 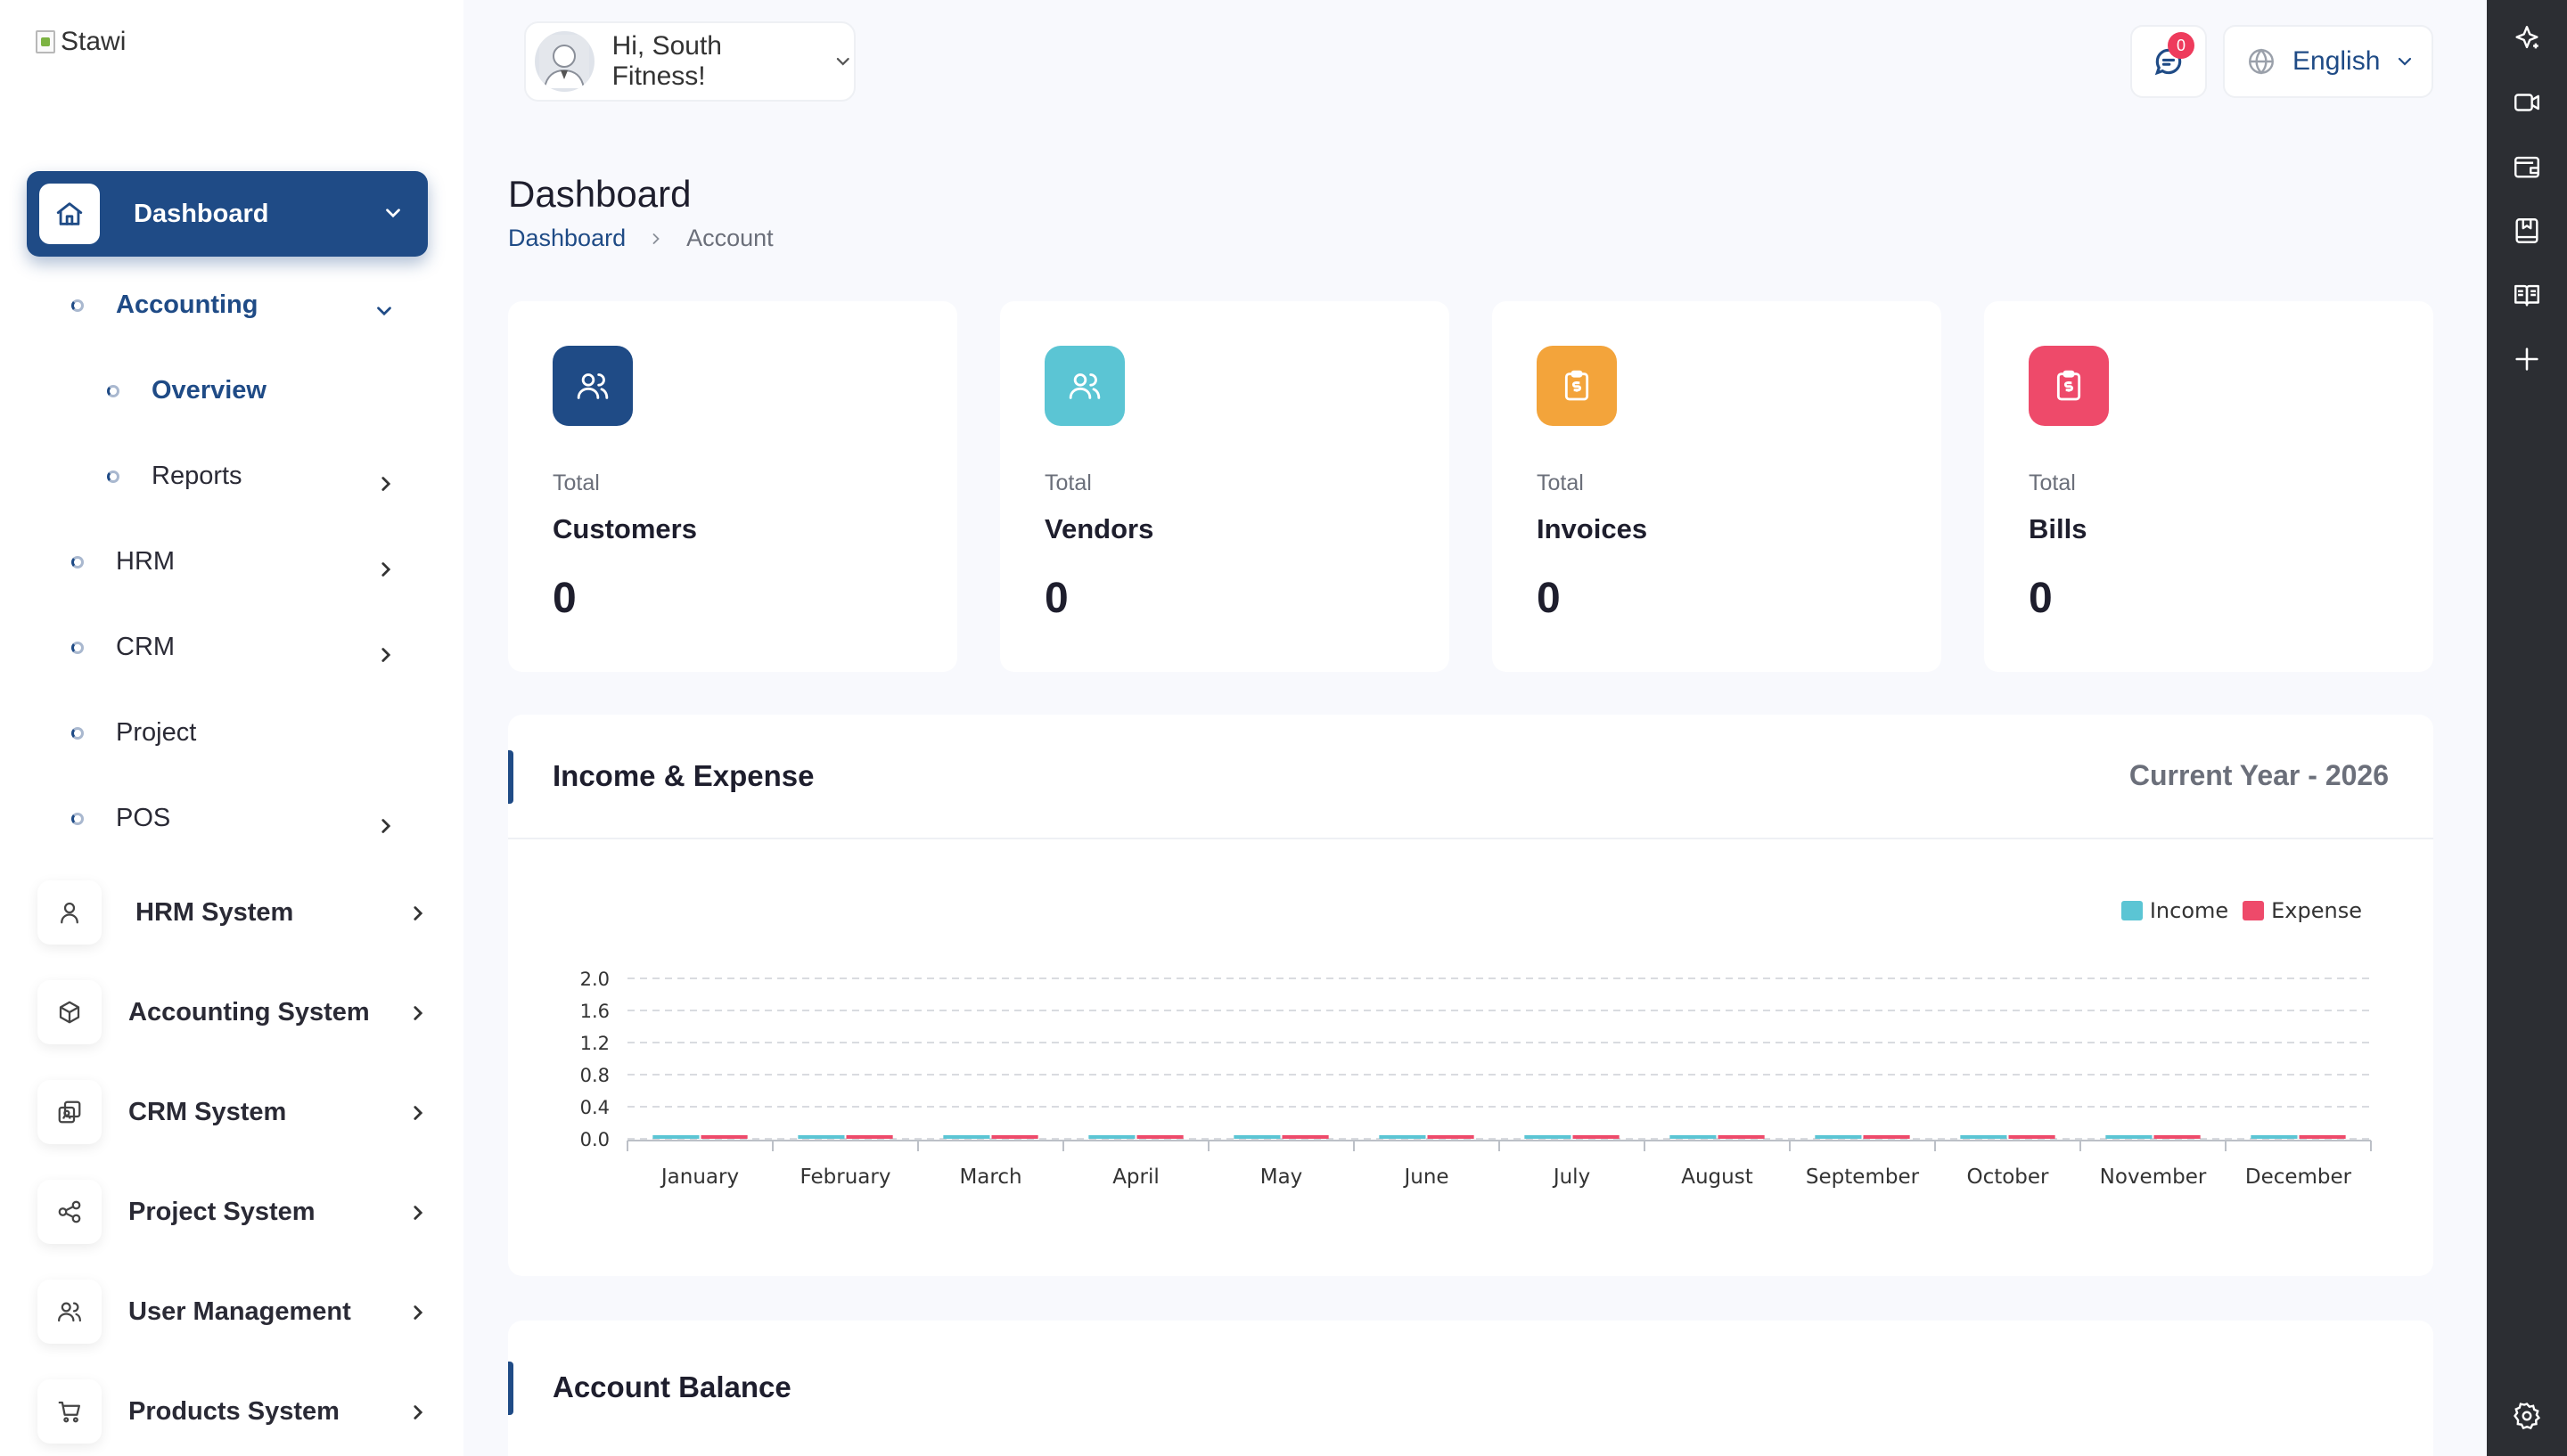 I want to click on language-label: English, so click(x=2336, y=61).